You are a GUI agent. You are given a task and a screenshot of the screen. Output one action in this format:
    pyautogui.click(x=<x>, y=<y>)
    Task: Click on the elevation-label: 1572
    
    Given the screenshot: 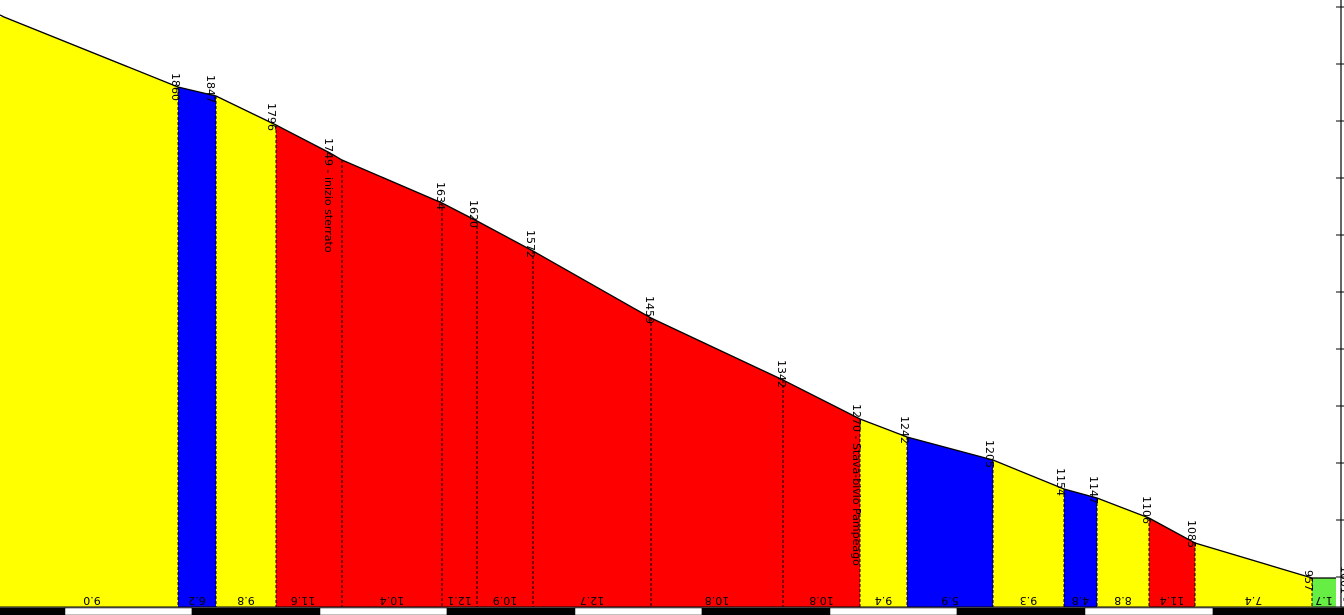 What is the action you would take?
    pyautogui.click(x=530, y=244)
    